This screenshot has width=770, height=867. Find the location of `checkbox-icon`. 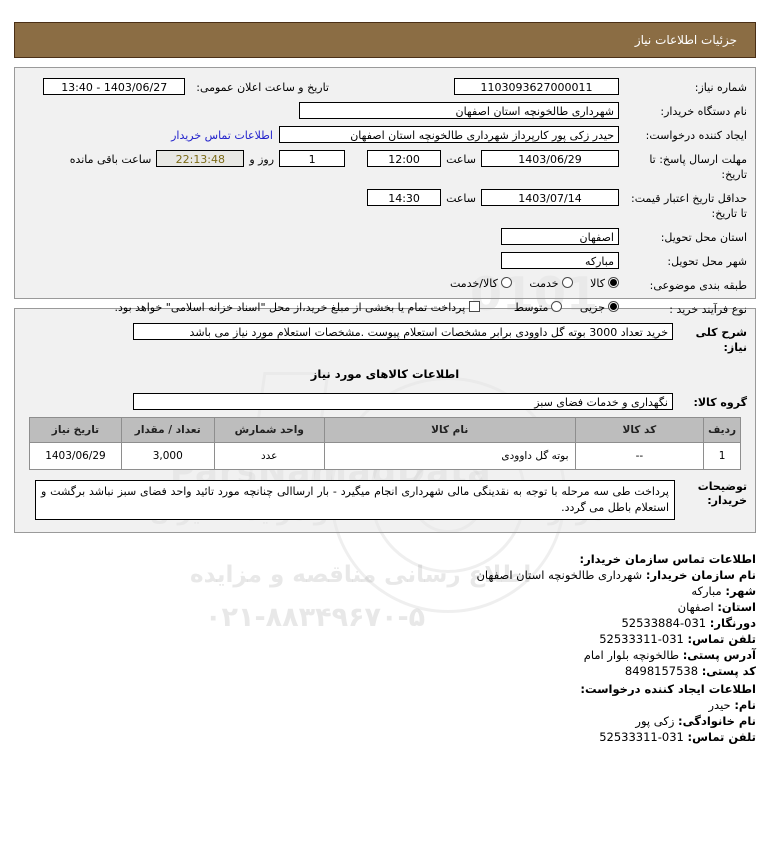

checkbox-icon is located at coordinates (475, 306).